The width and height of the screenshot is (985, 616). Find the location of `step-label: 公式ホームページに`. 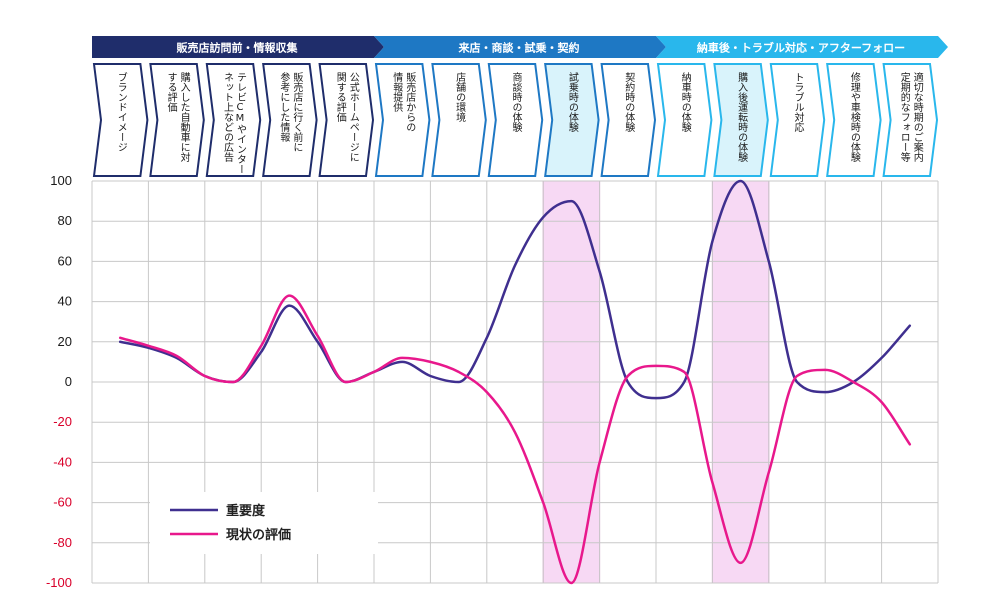

step-label: 公式ホームページに is located at coordinates (353, 117).